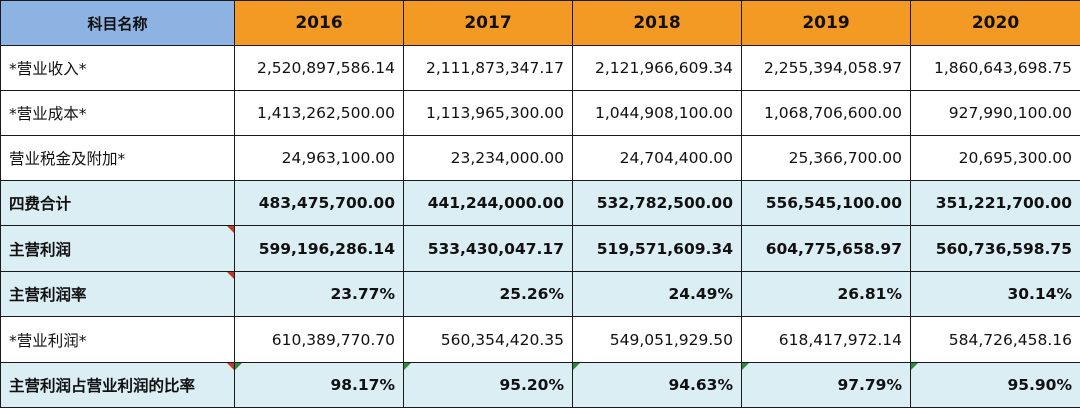 This screenshot has width=1080, height=408. I want to click on table-cell: 23,234,000.00, so click(488, 158).